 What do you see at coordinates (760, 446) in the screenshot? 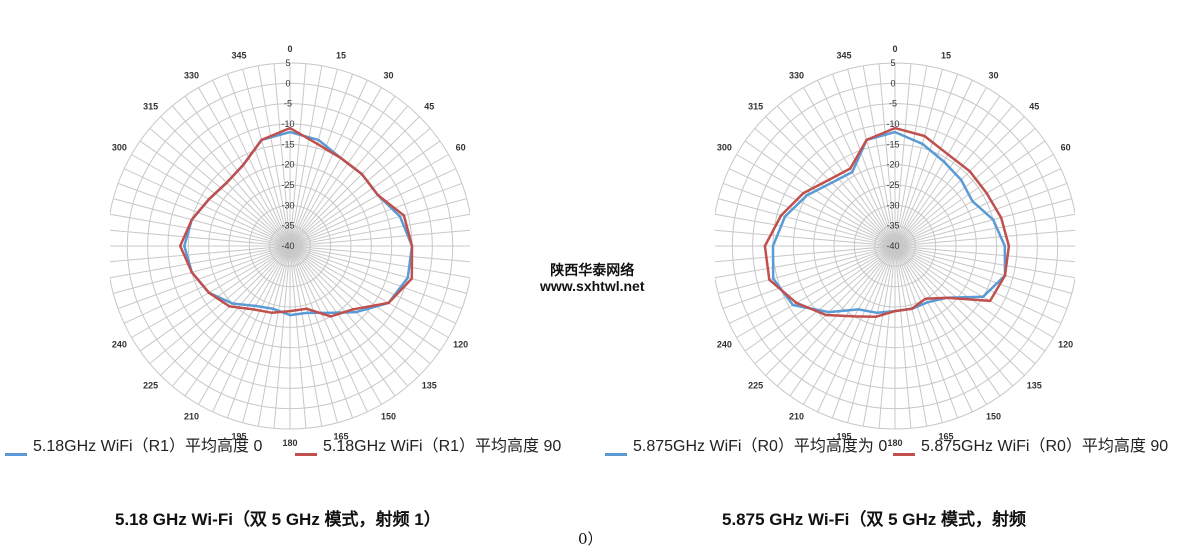
I see `legend-label: 5.875GHz WiFi（R0）平均高度为 0` at bounding box center [760, 446].